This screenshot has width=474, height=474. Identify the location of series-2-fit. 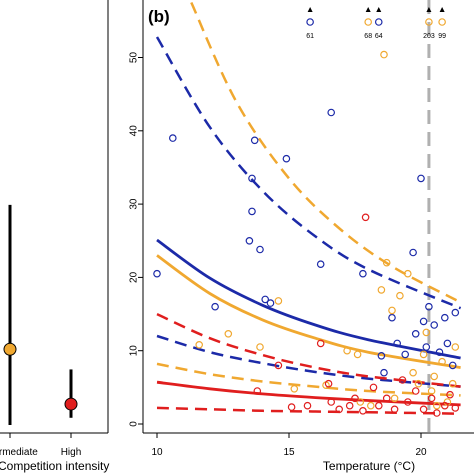
(308, 393).